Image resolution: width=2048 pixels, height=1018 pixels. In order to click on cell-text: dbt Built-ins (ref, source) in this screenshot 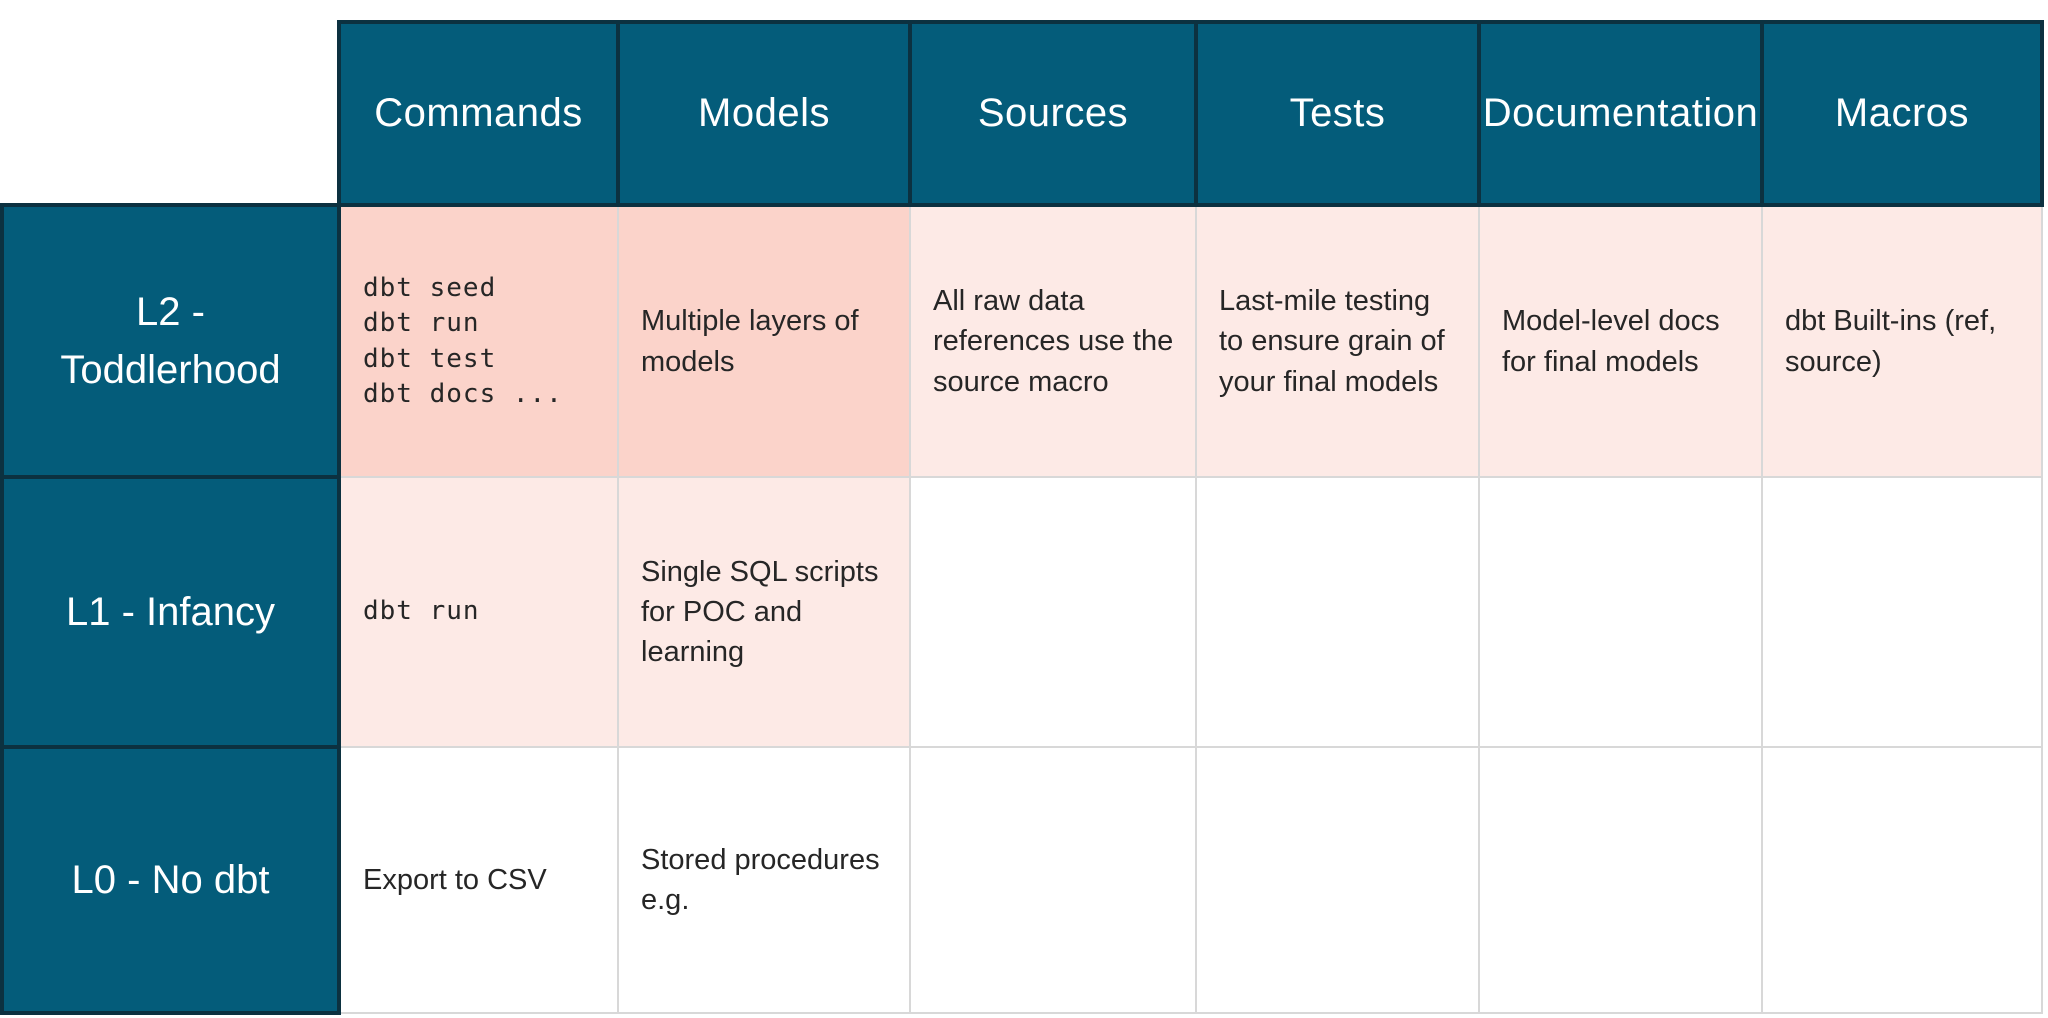, I will do `click(1891, 341)`.